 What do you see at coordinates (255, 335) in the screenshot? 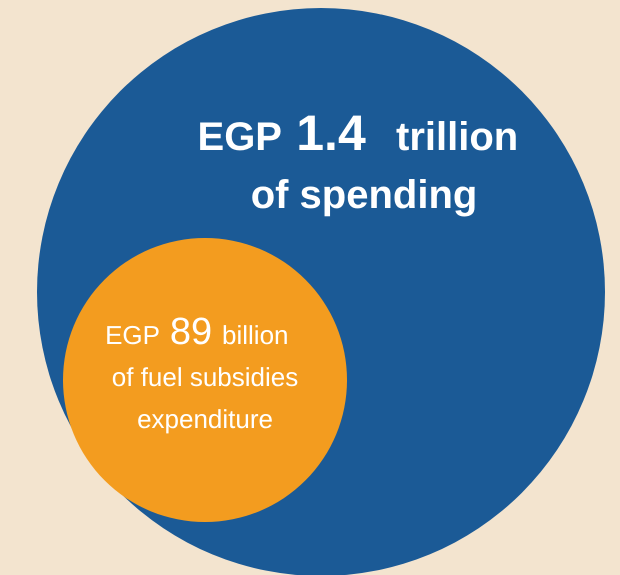
I see `text: billion` at bounding box center [255, 335].